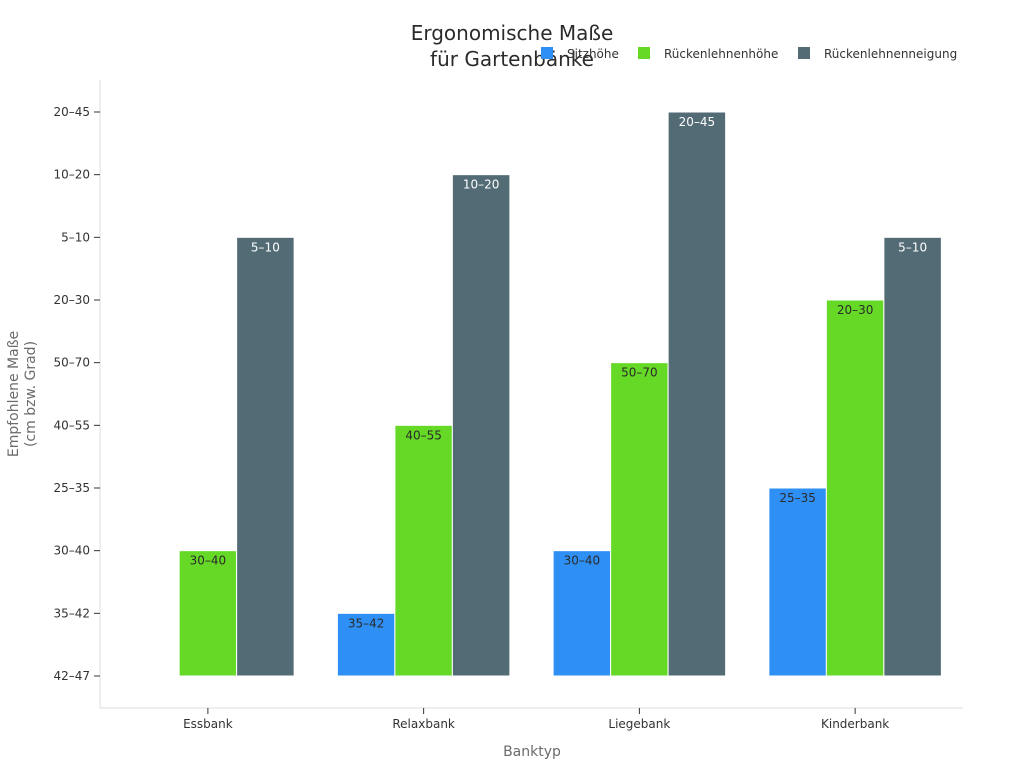 The image size is (1024, 768). I want to click on x-tick-label: Liegebank, so click(639, 724).